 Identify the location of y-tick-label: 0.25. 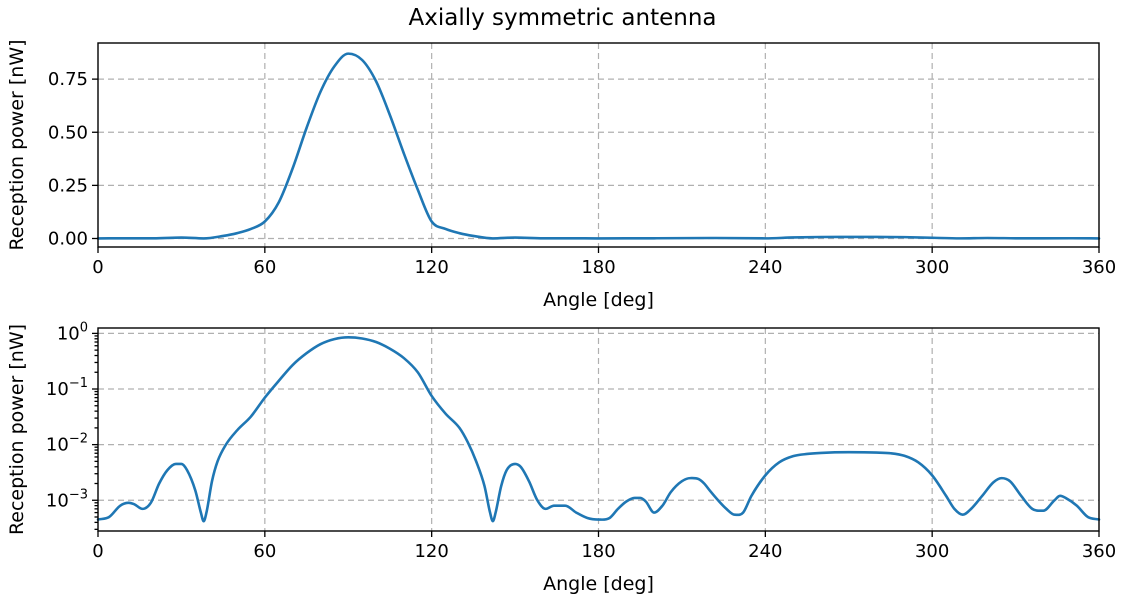
(68, 185).